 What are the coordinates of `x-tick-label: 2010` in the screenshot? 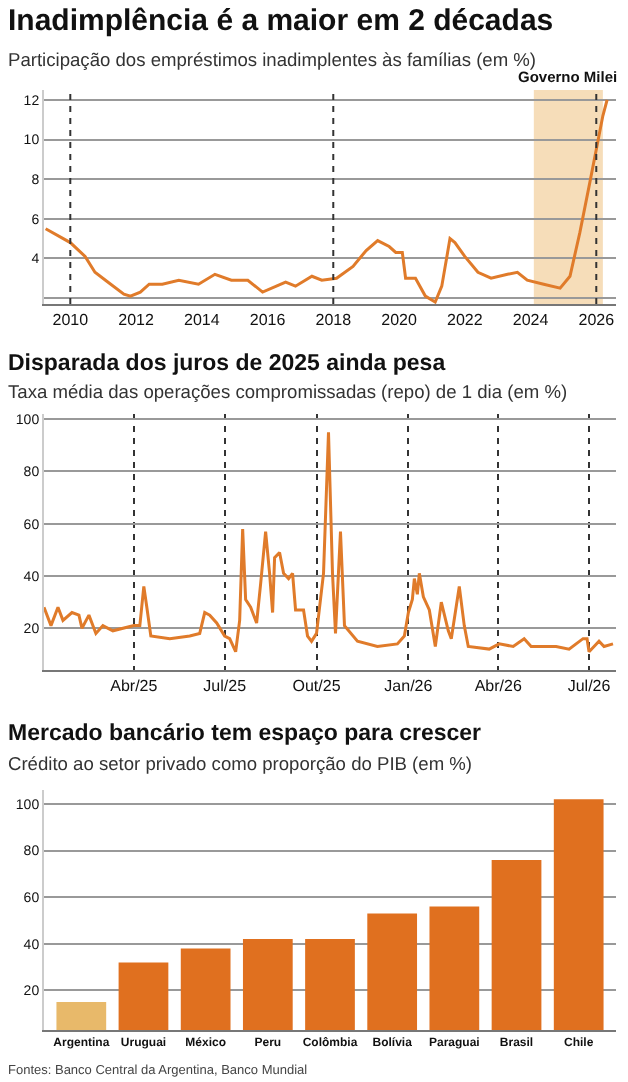 It's located at (71, 320).